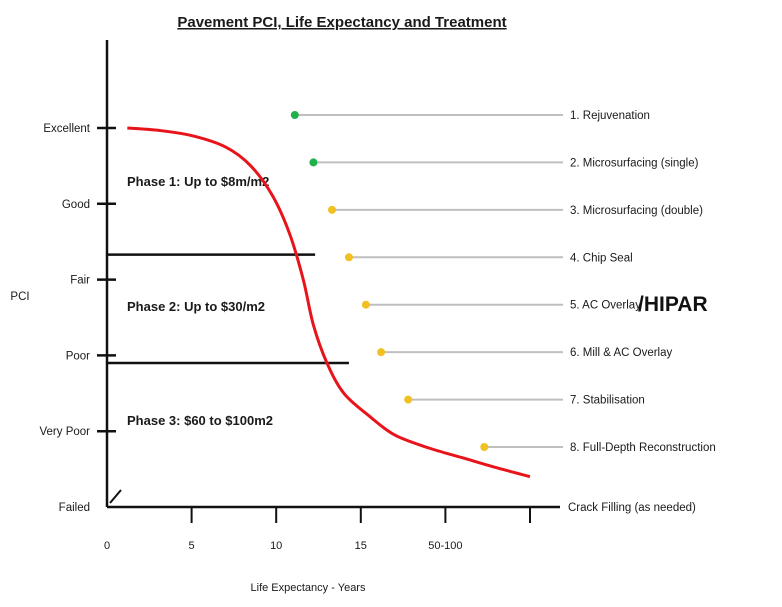  Describe the element at coordinates (276, 546) in the screenshot. I see `x-tick-label: 10` at that location.